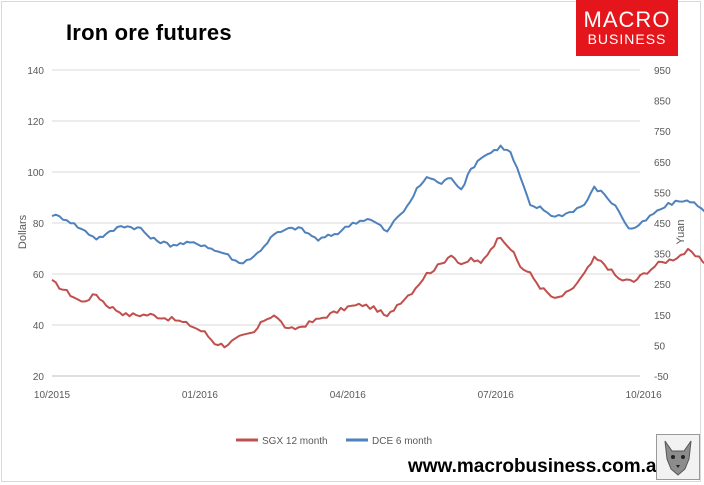 Image resolution: width=704 pixels, height=485 pixels. I want to click on y-tick-label: 40, so click(39, 326).